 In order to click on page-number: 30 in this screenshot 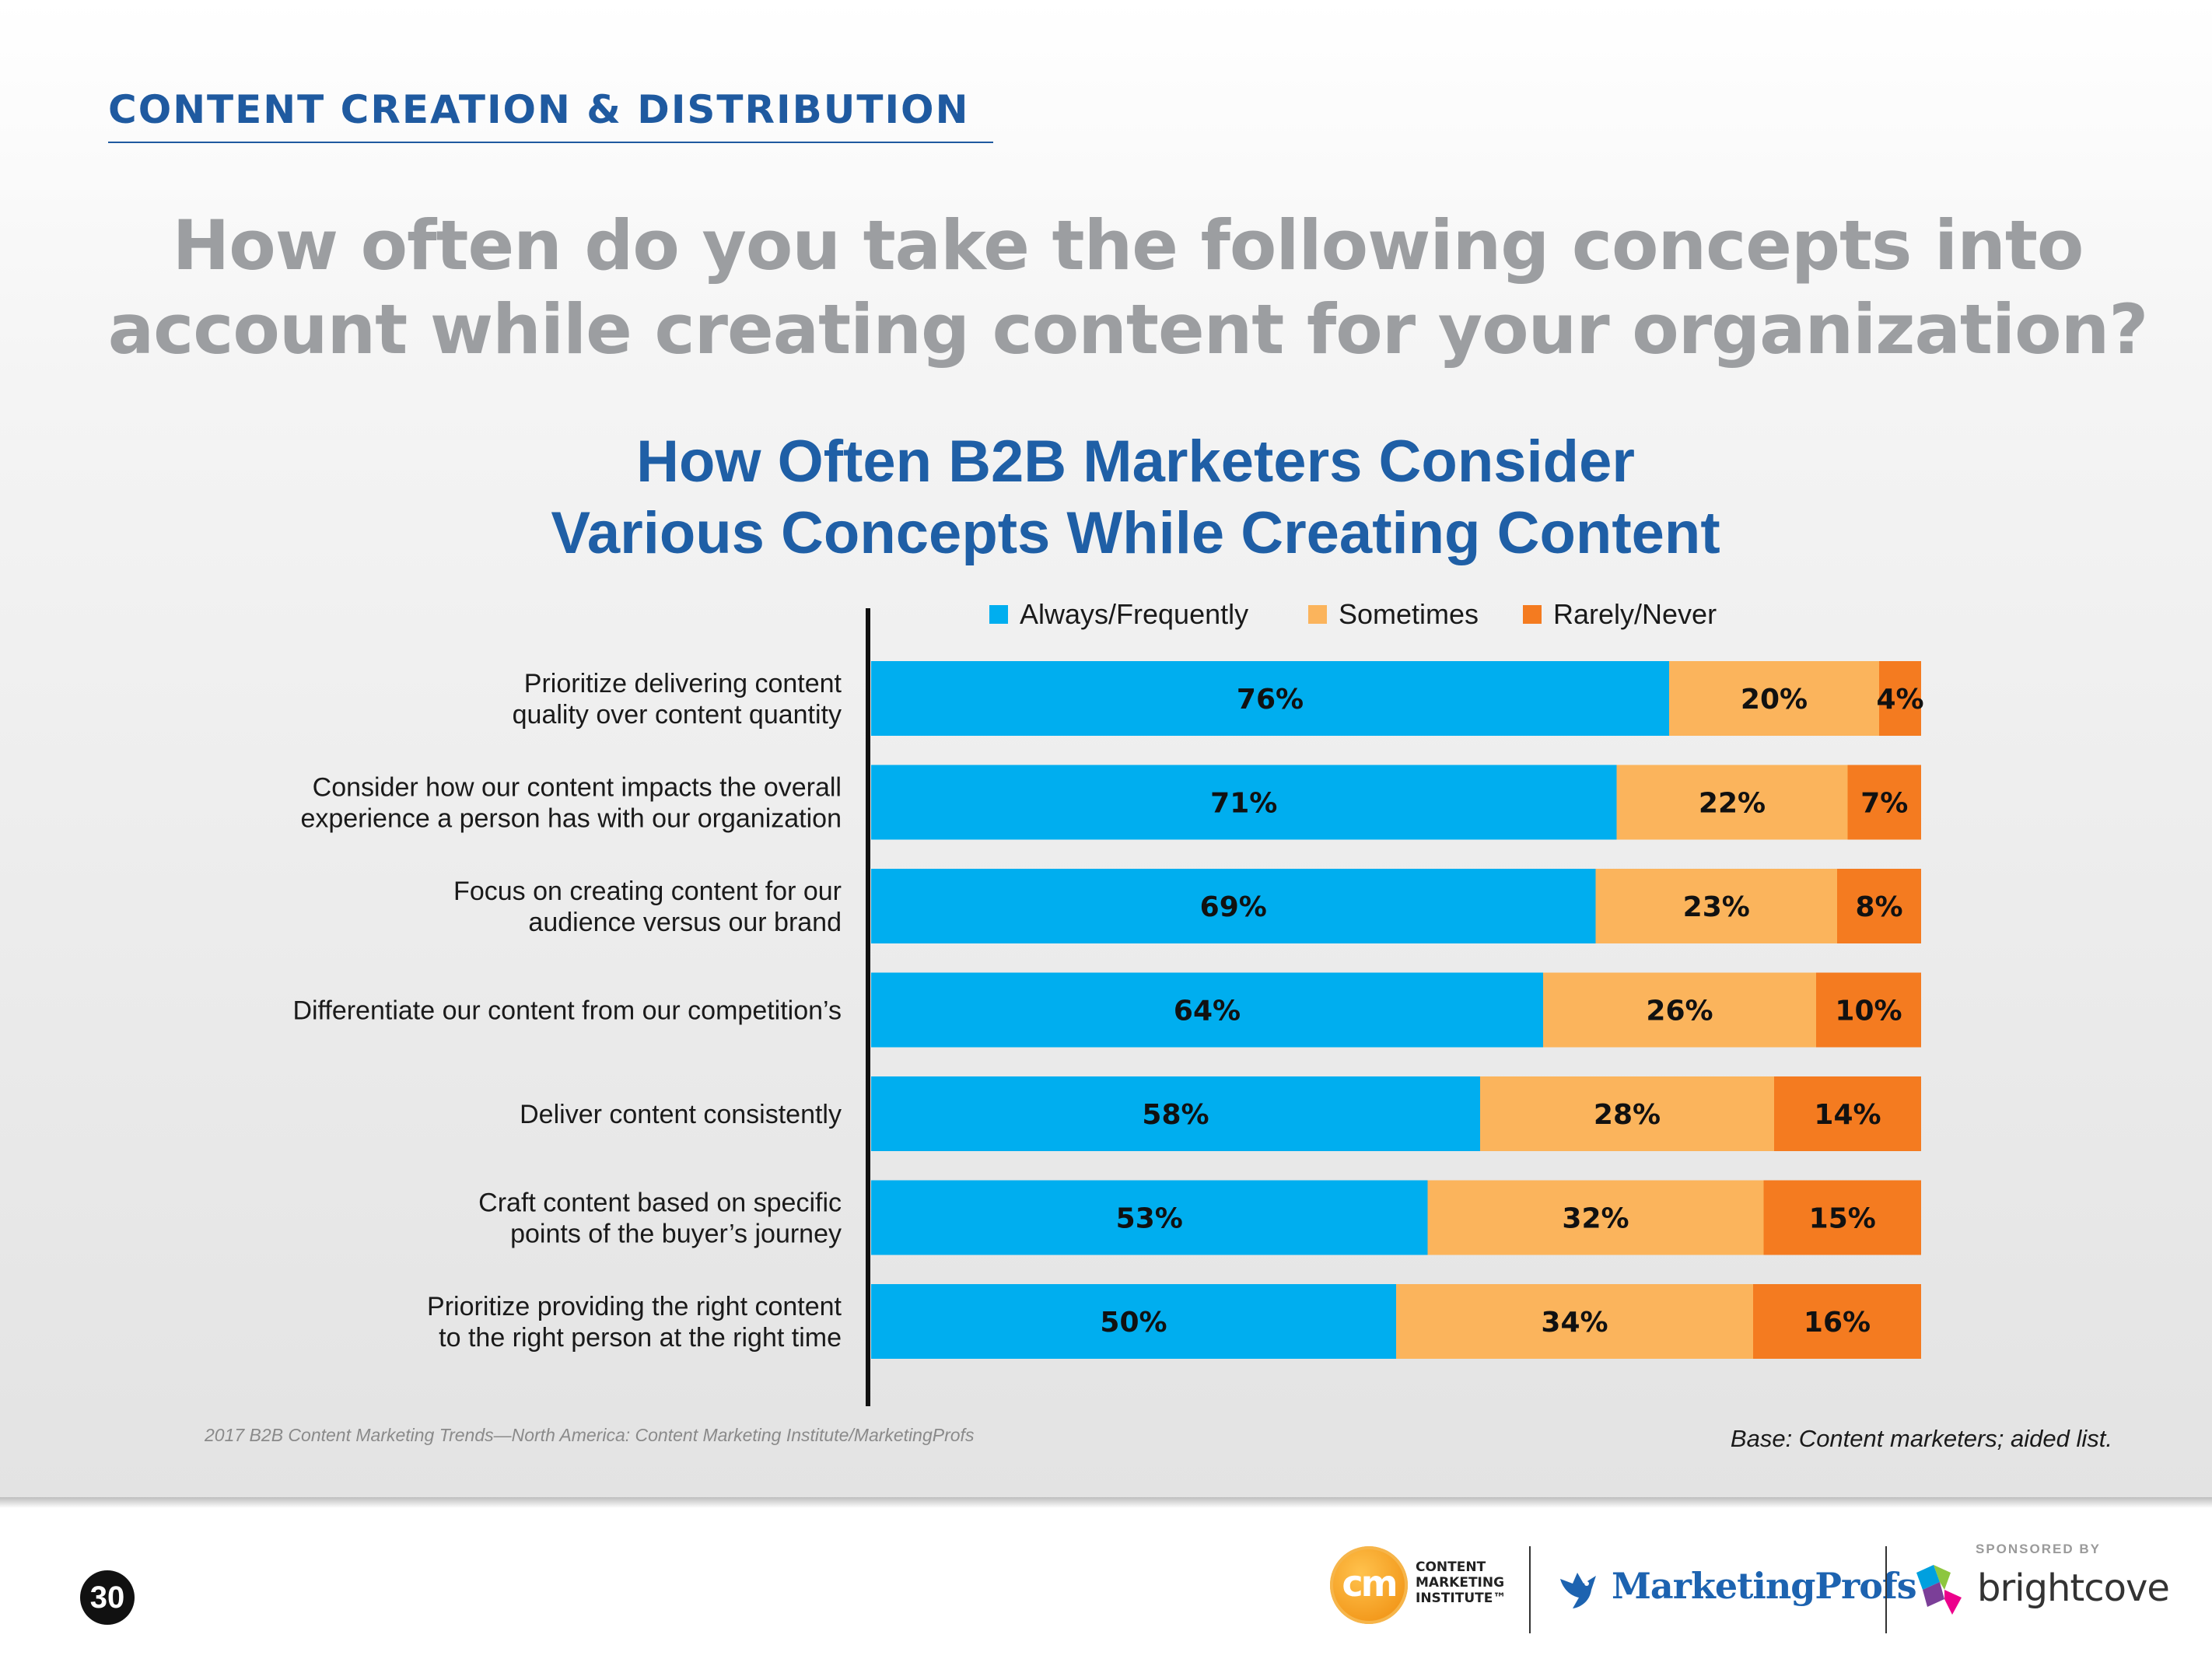, I will do `click(108, 1598)`.